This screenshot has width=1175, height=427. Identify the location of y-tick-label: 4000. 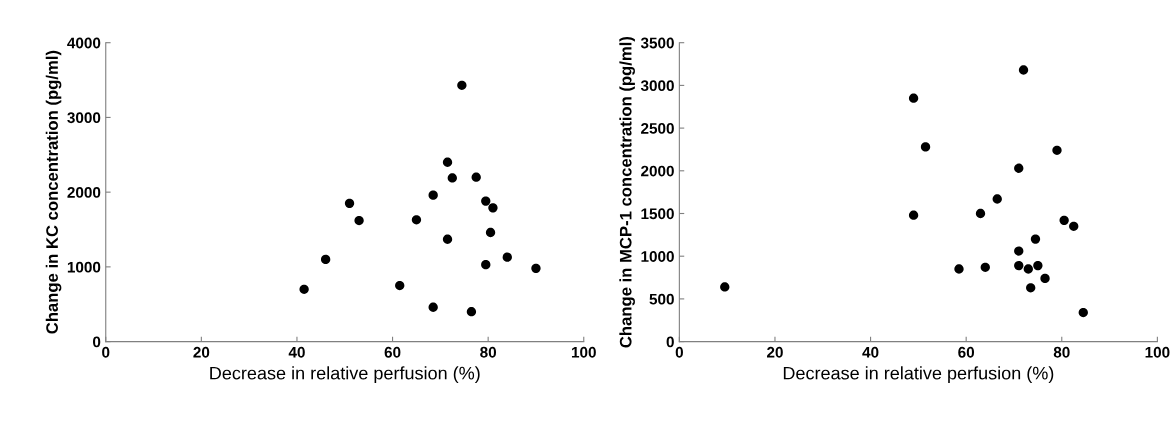
(84, 43).